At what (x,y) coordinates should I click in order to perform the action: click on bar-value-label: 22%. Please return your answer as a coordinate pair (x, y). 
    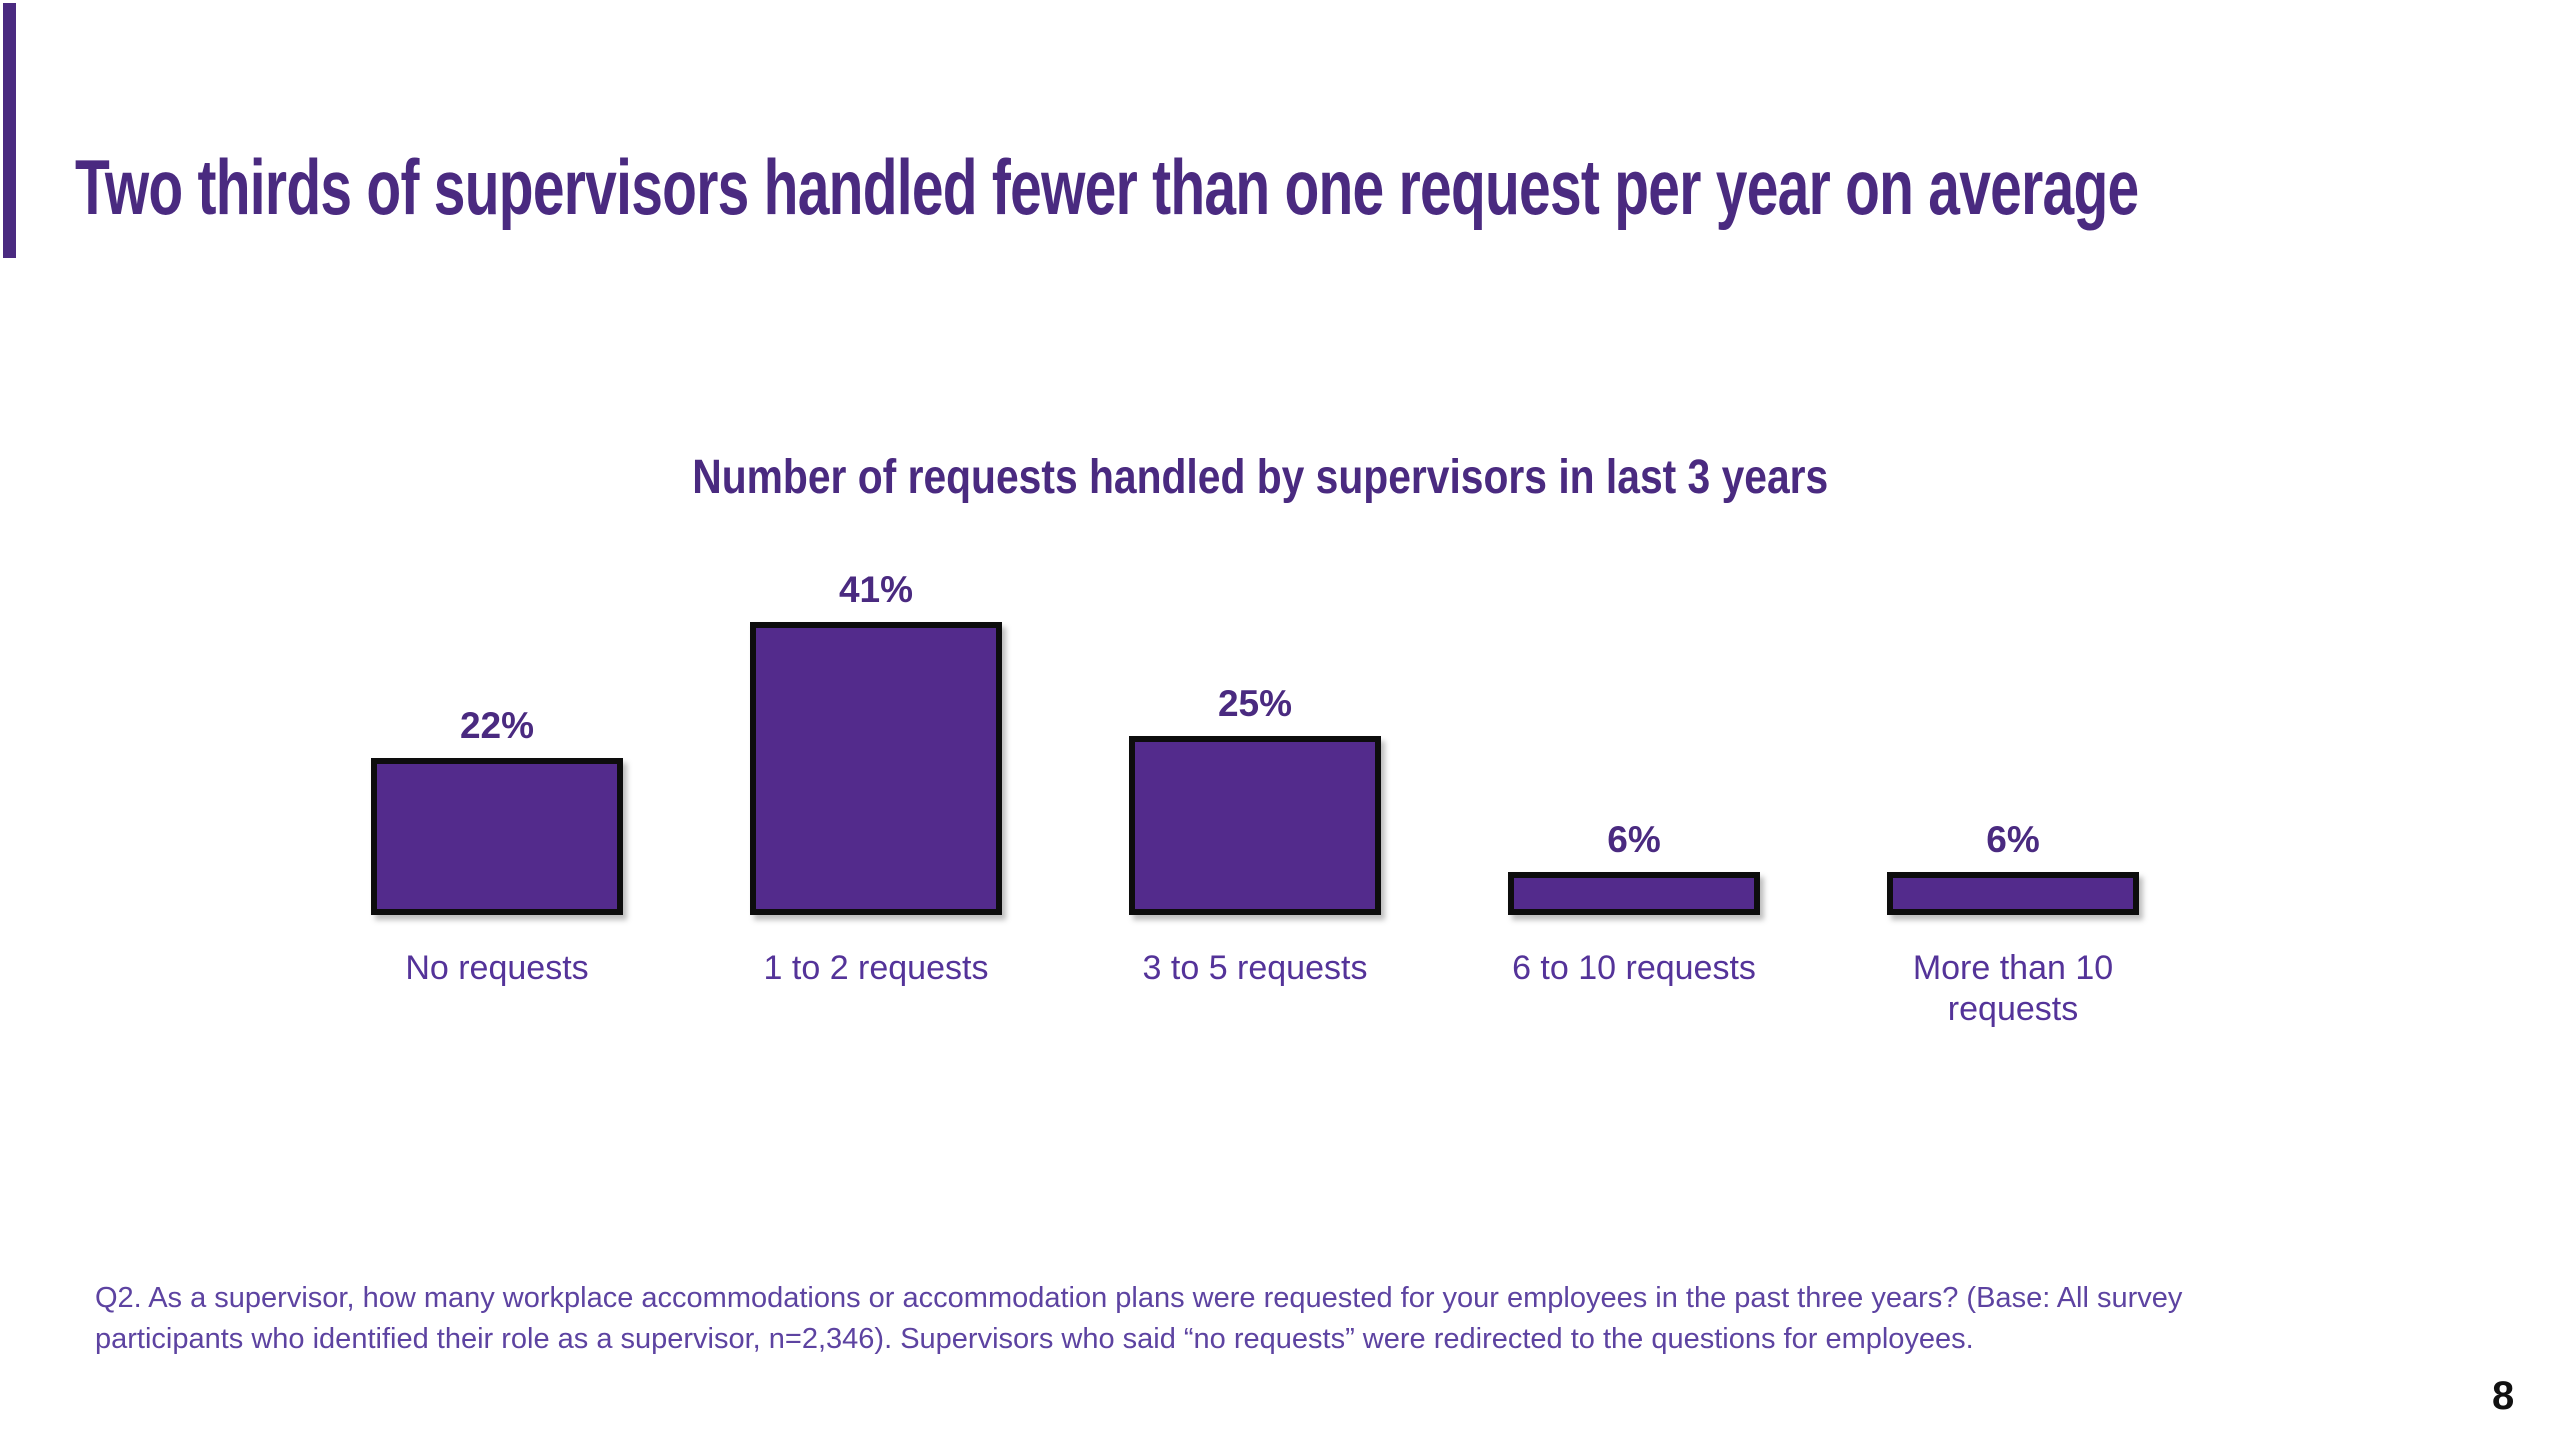
    Looking at the image, I should click on (497, 726).